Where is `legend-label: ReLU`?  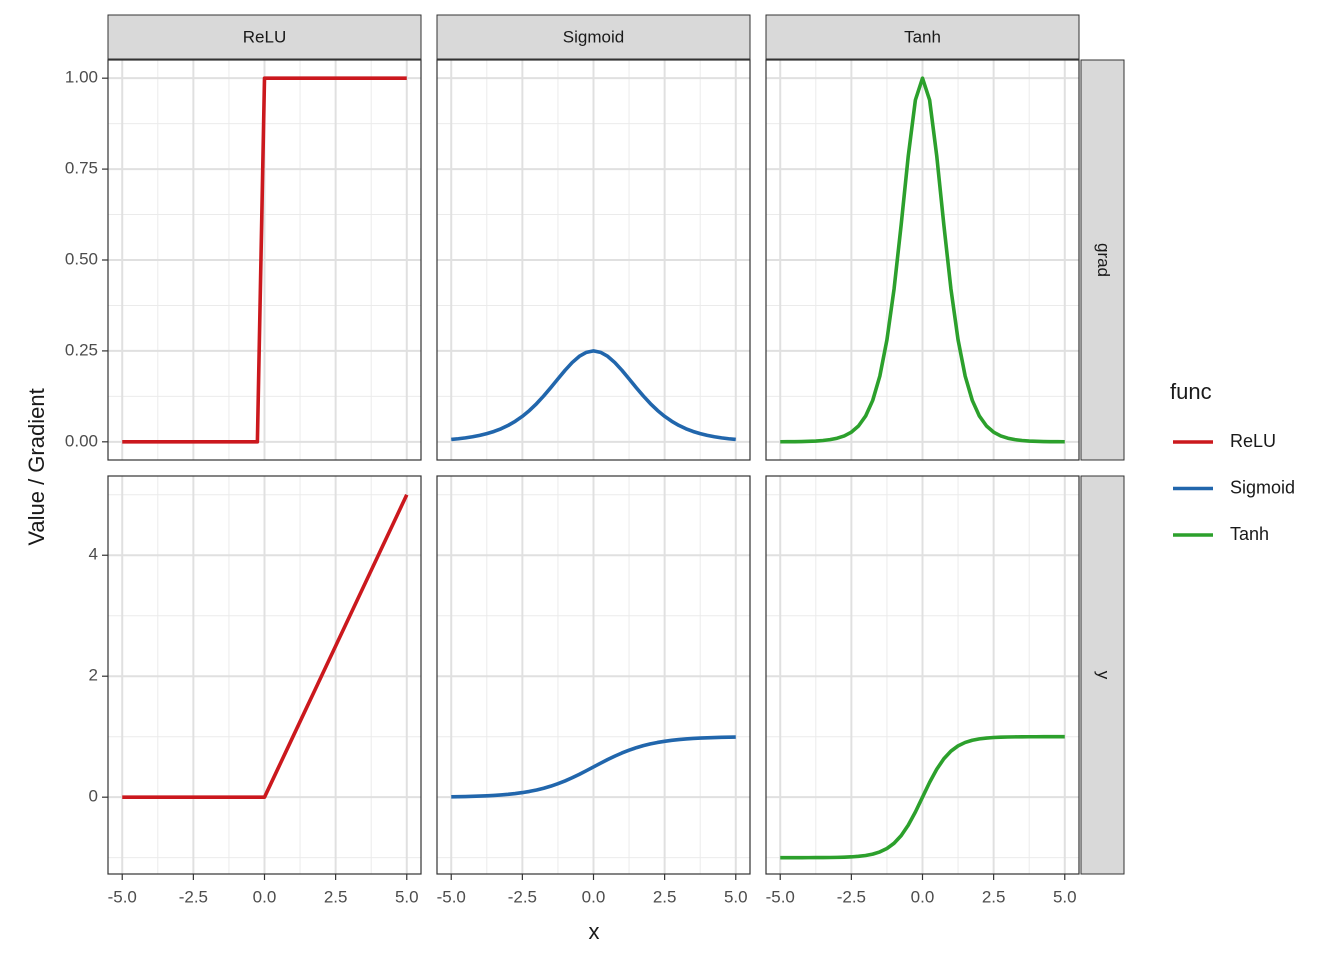
legend-label: ReLU is located at coordinates (1253, 441).